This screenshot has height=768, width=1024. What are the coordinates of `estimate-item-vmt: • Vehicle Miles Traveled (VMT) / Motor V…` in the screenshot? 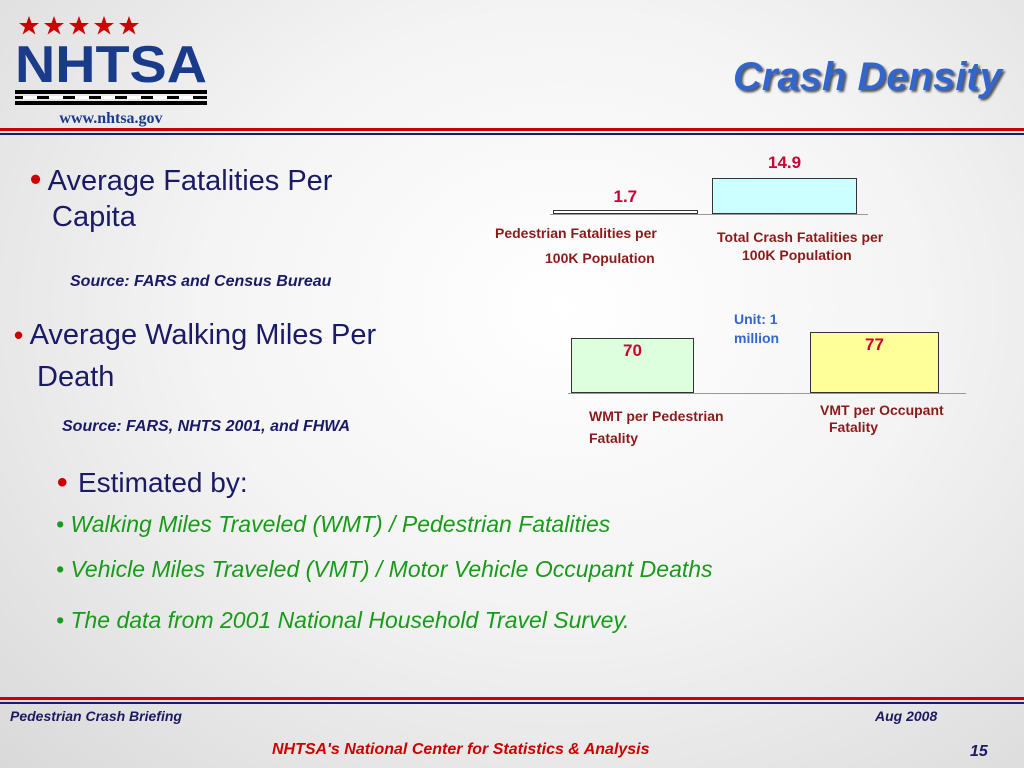 It's located at (384, 569).